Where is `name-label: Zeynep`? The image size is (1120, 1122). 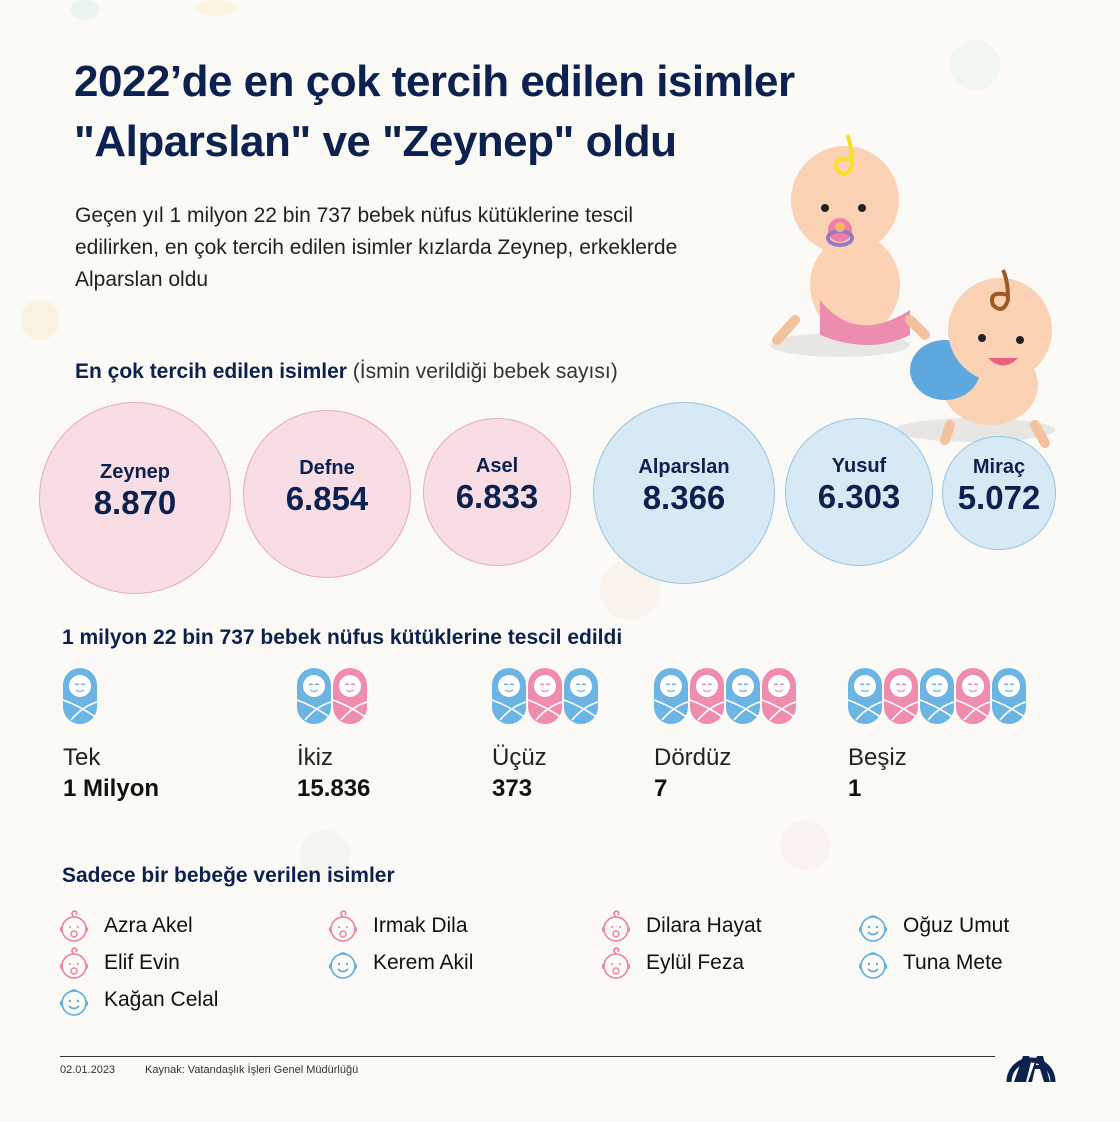
name-label: Zeynep is located at coordinates (135, 471).